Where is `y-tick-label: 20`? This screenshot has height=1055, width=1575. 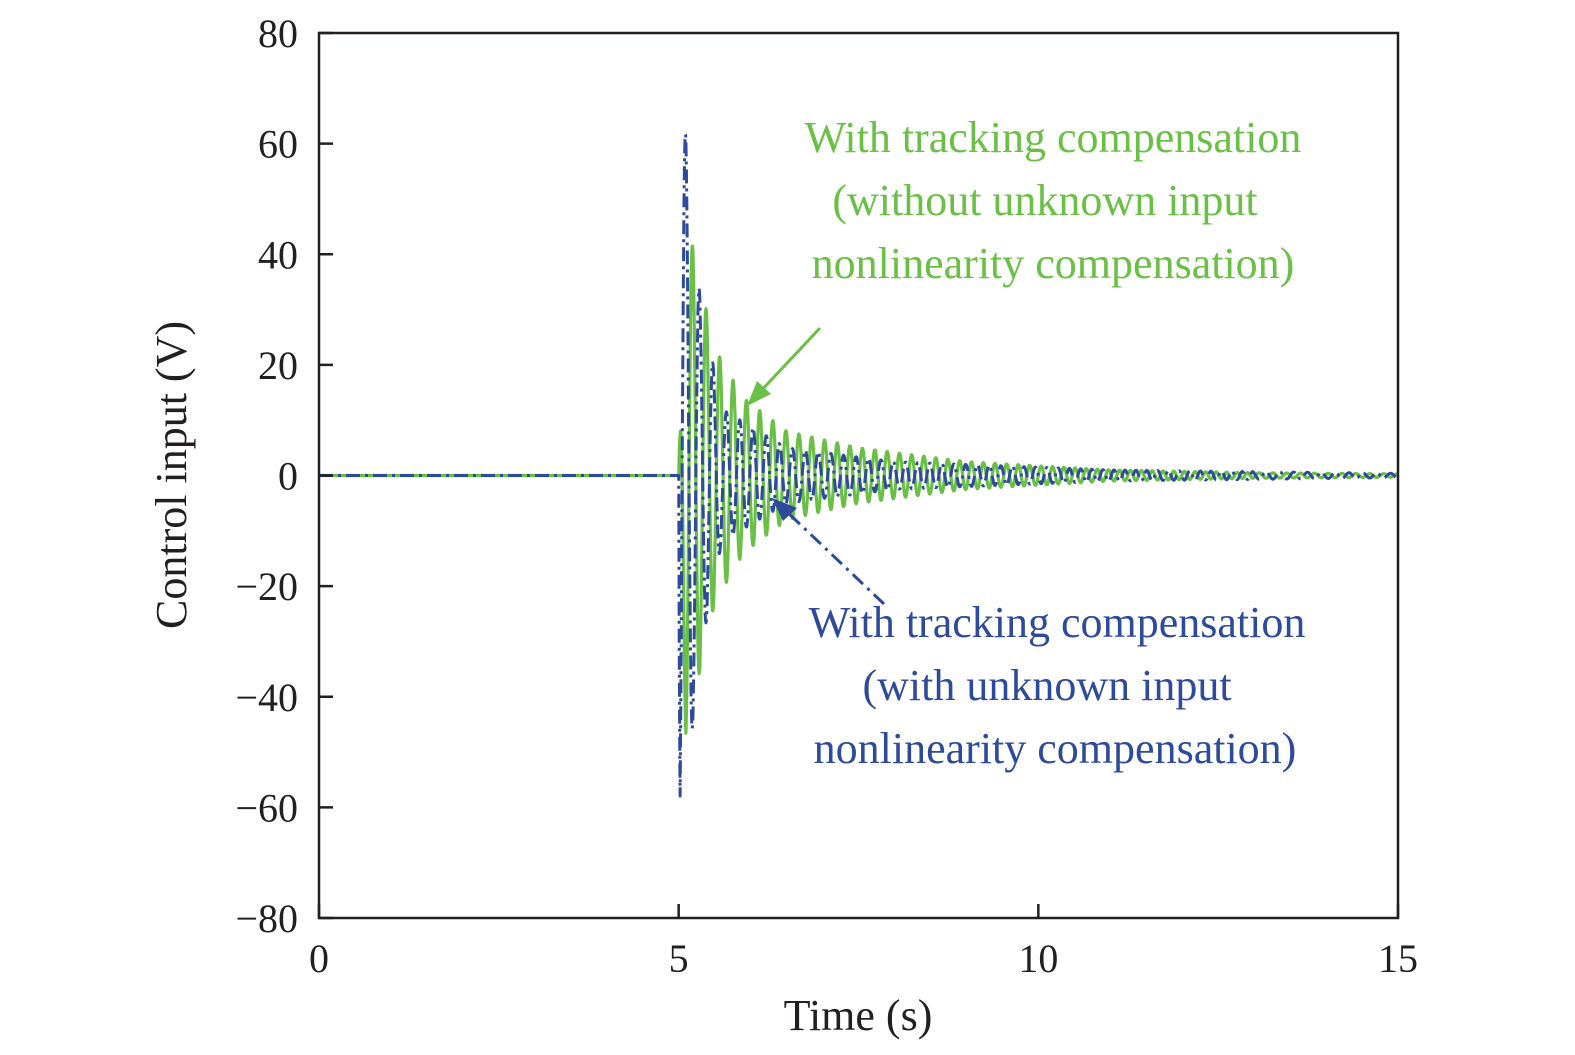 y-tick-label: 20 is located at coordinates (278, 365).